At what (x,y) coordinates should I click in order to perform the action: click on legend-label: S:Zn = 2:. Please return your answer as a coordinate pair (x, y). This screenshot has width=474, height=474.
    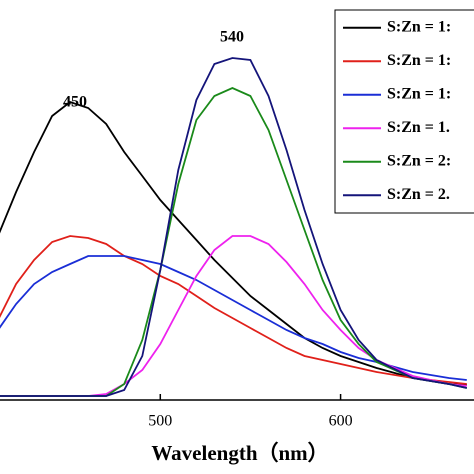
    Looking at the image, I should click on (419, 160).